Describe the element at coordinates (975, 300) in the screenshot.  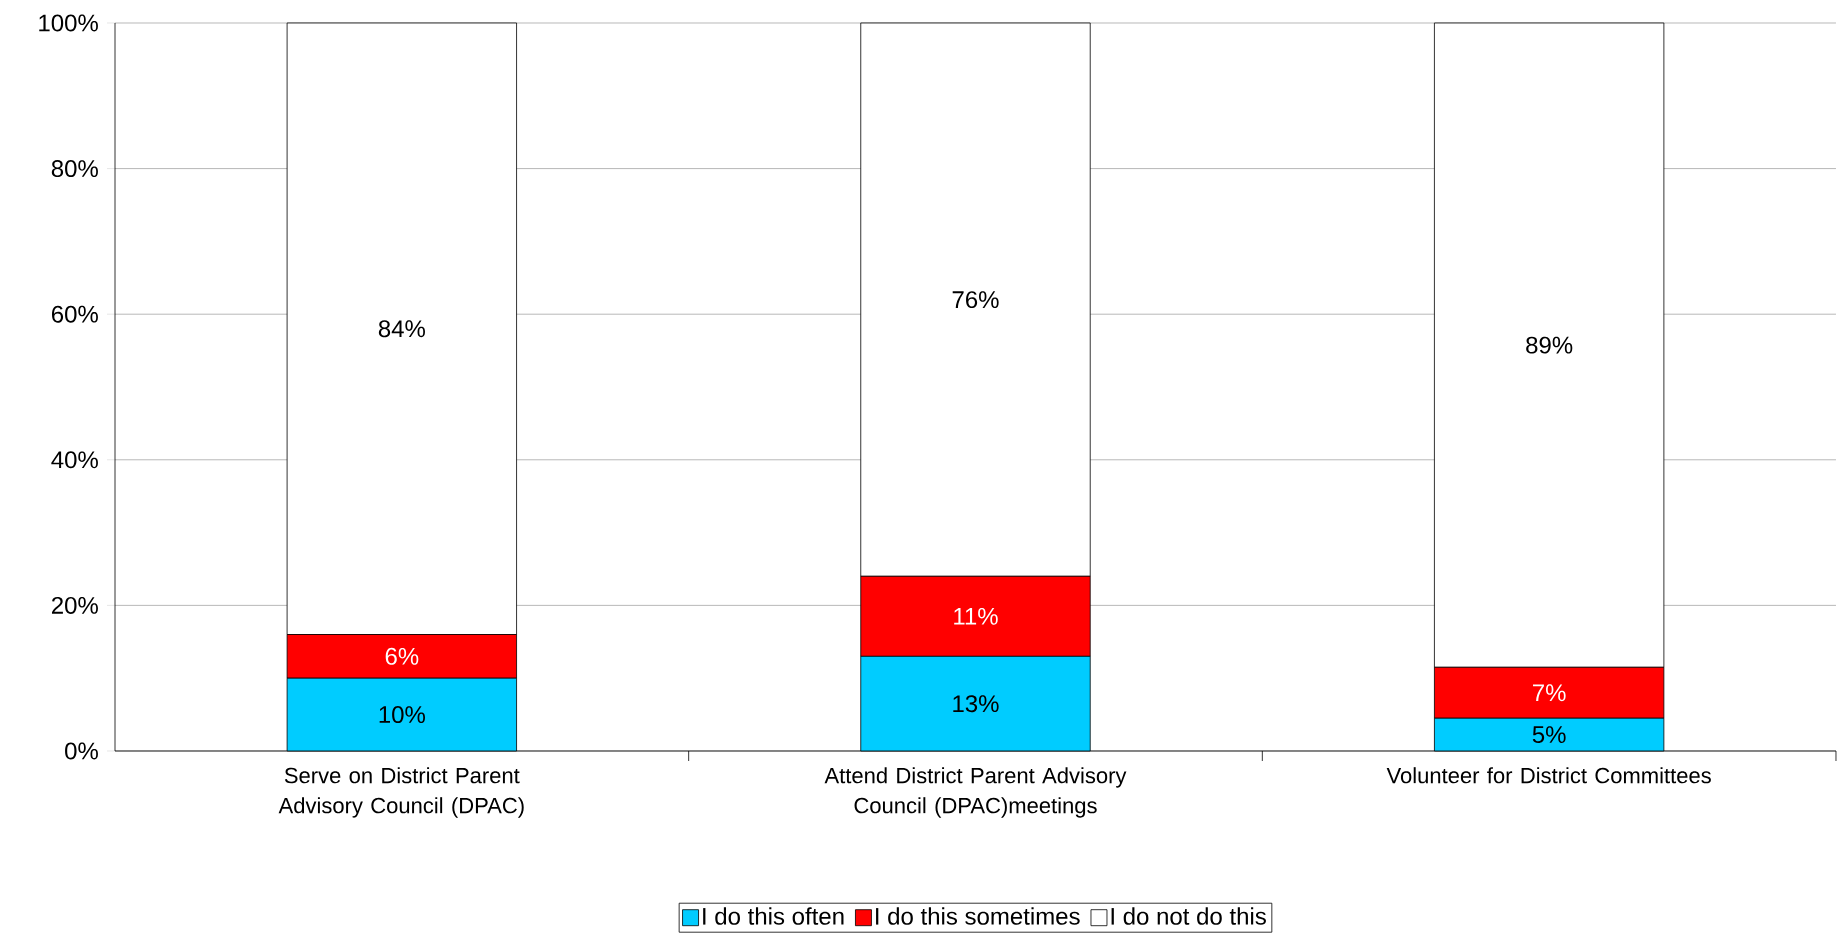
I see `data-label: 76%` at that location.